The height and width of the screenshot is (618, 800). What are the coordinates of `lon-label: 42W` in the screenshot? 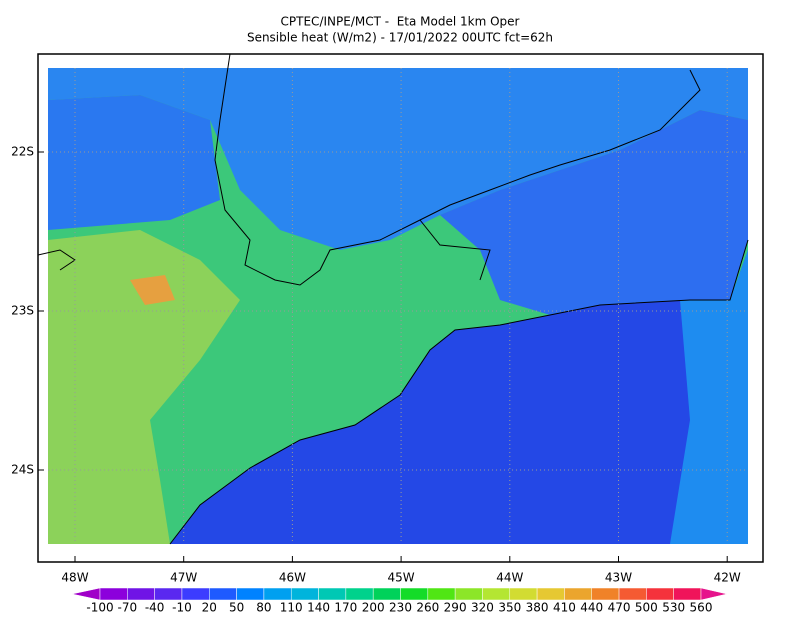 It's located at (727, 578).